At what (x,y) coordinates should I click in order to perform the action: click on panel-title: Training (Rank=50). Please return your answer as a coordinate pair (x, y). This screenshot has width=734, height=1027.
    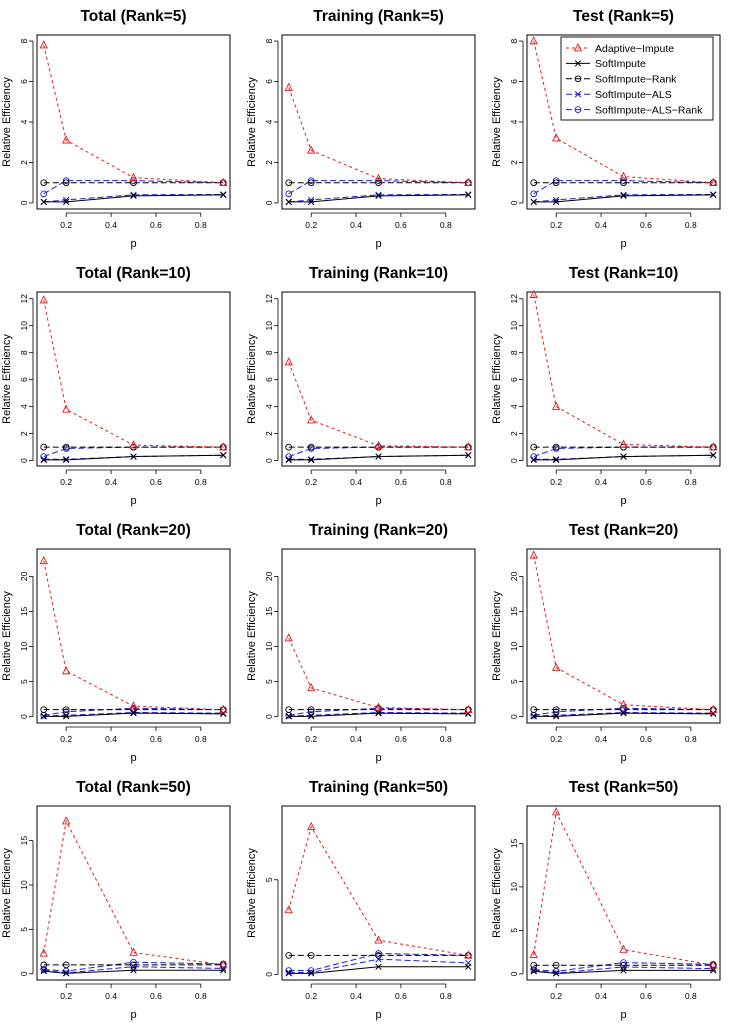
    Looking at the image, I should click on (378, 787).